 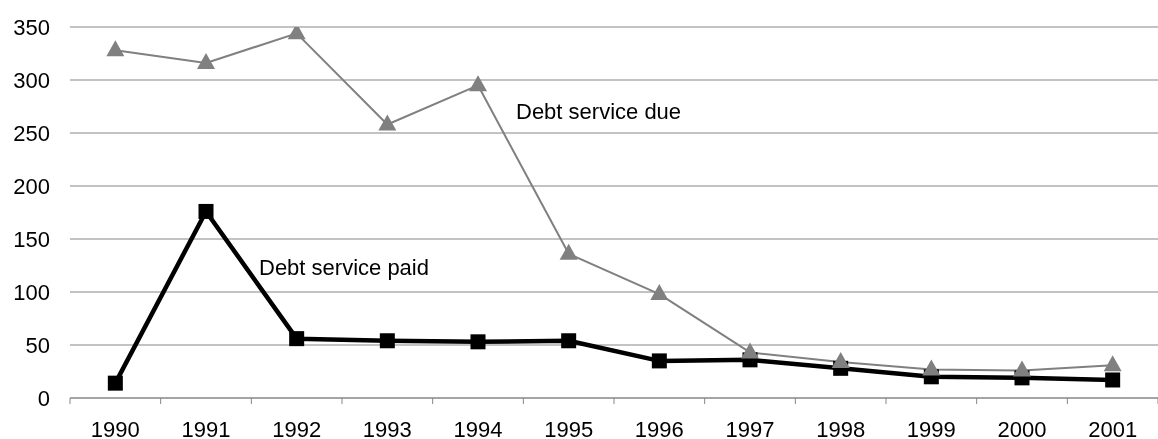 I want to click on series-label: Debt service paid, so click(x=344, y=268).